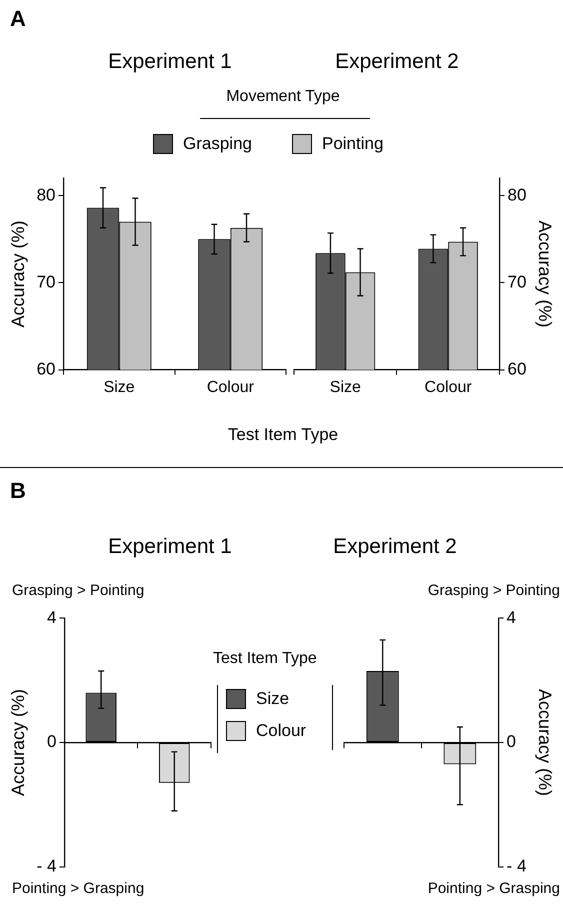 The height and width of the screenshot is (908, 563). Describe the element at coordinates (18, 491) in the screenshot. I see `text: B` at that location.